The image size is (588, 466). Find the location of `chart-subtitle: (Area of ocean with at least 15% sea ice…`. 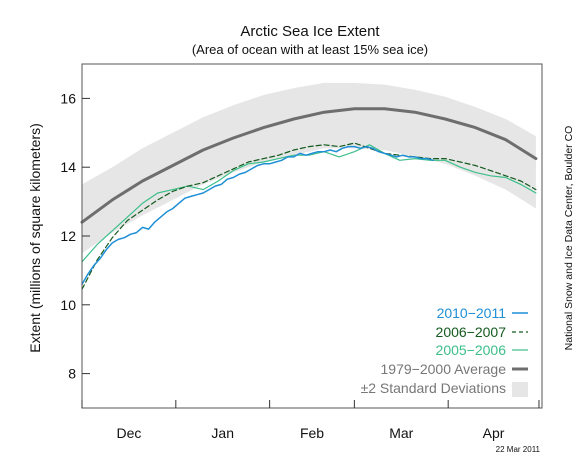

chart-subtitle: (Area of ocean with at least 15% sea ice… is located at coordinates (310, 49).